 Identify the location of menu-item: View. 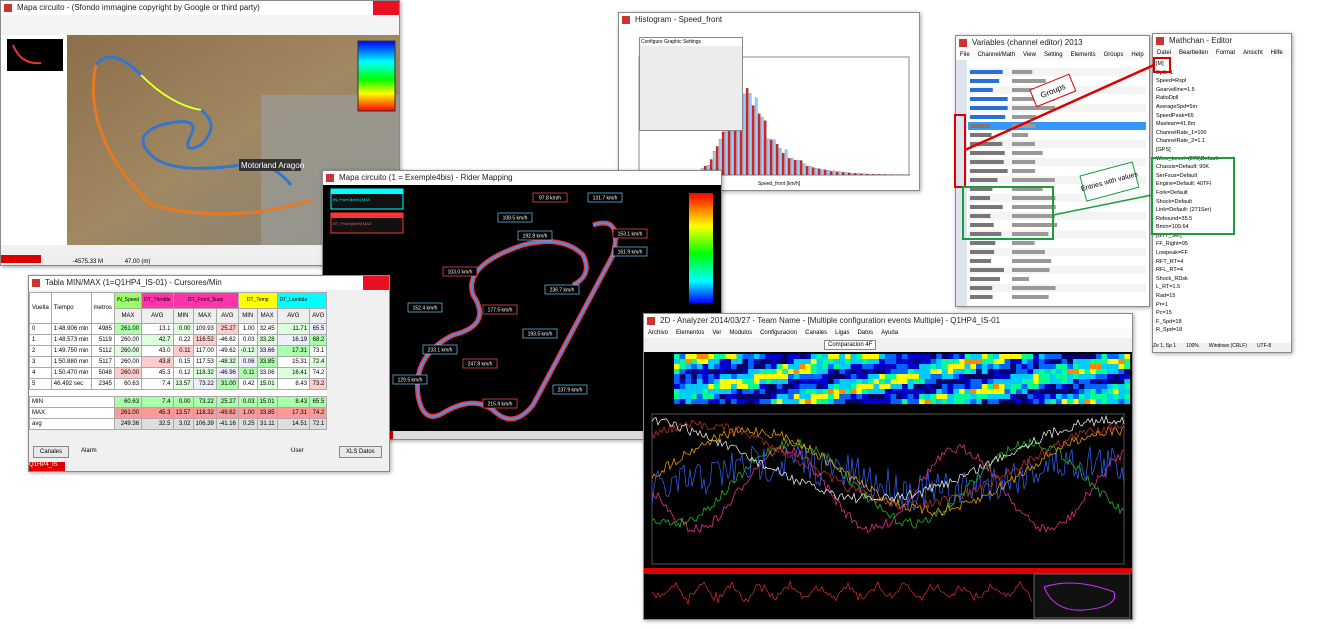
(1029, 55).